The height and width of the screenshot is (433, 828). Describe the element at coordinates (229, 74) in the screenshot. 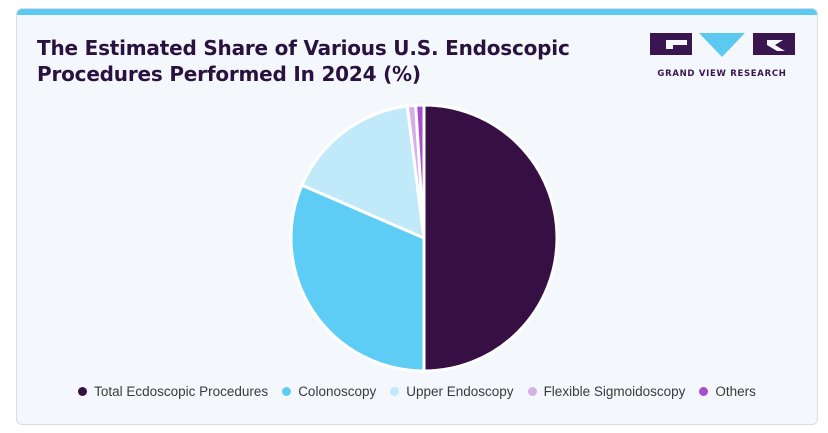

I see `chart-title-line-2: Procedures Performed In 2024 (%)` at that location.